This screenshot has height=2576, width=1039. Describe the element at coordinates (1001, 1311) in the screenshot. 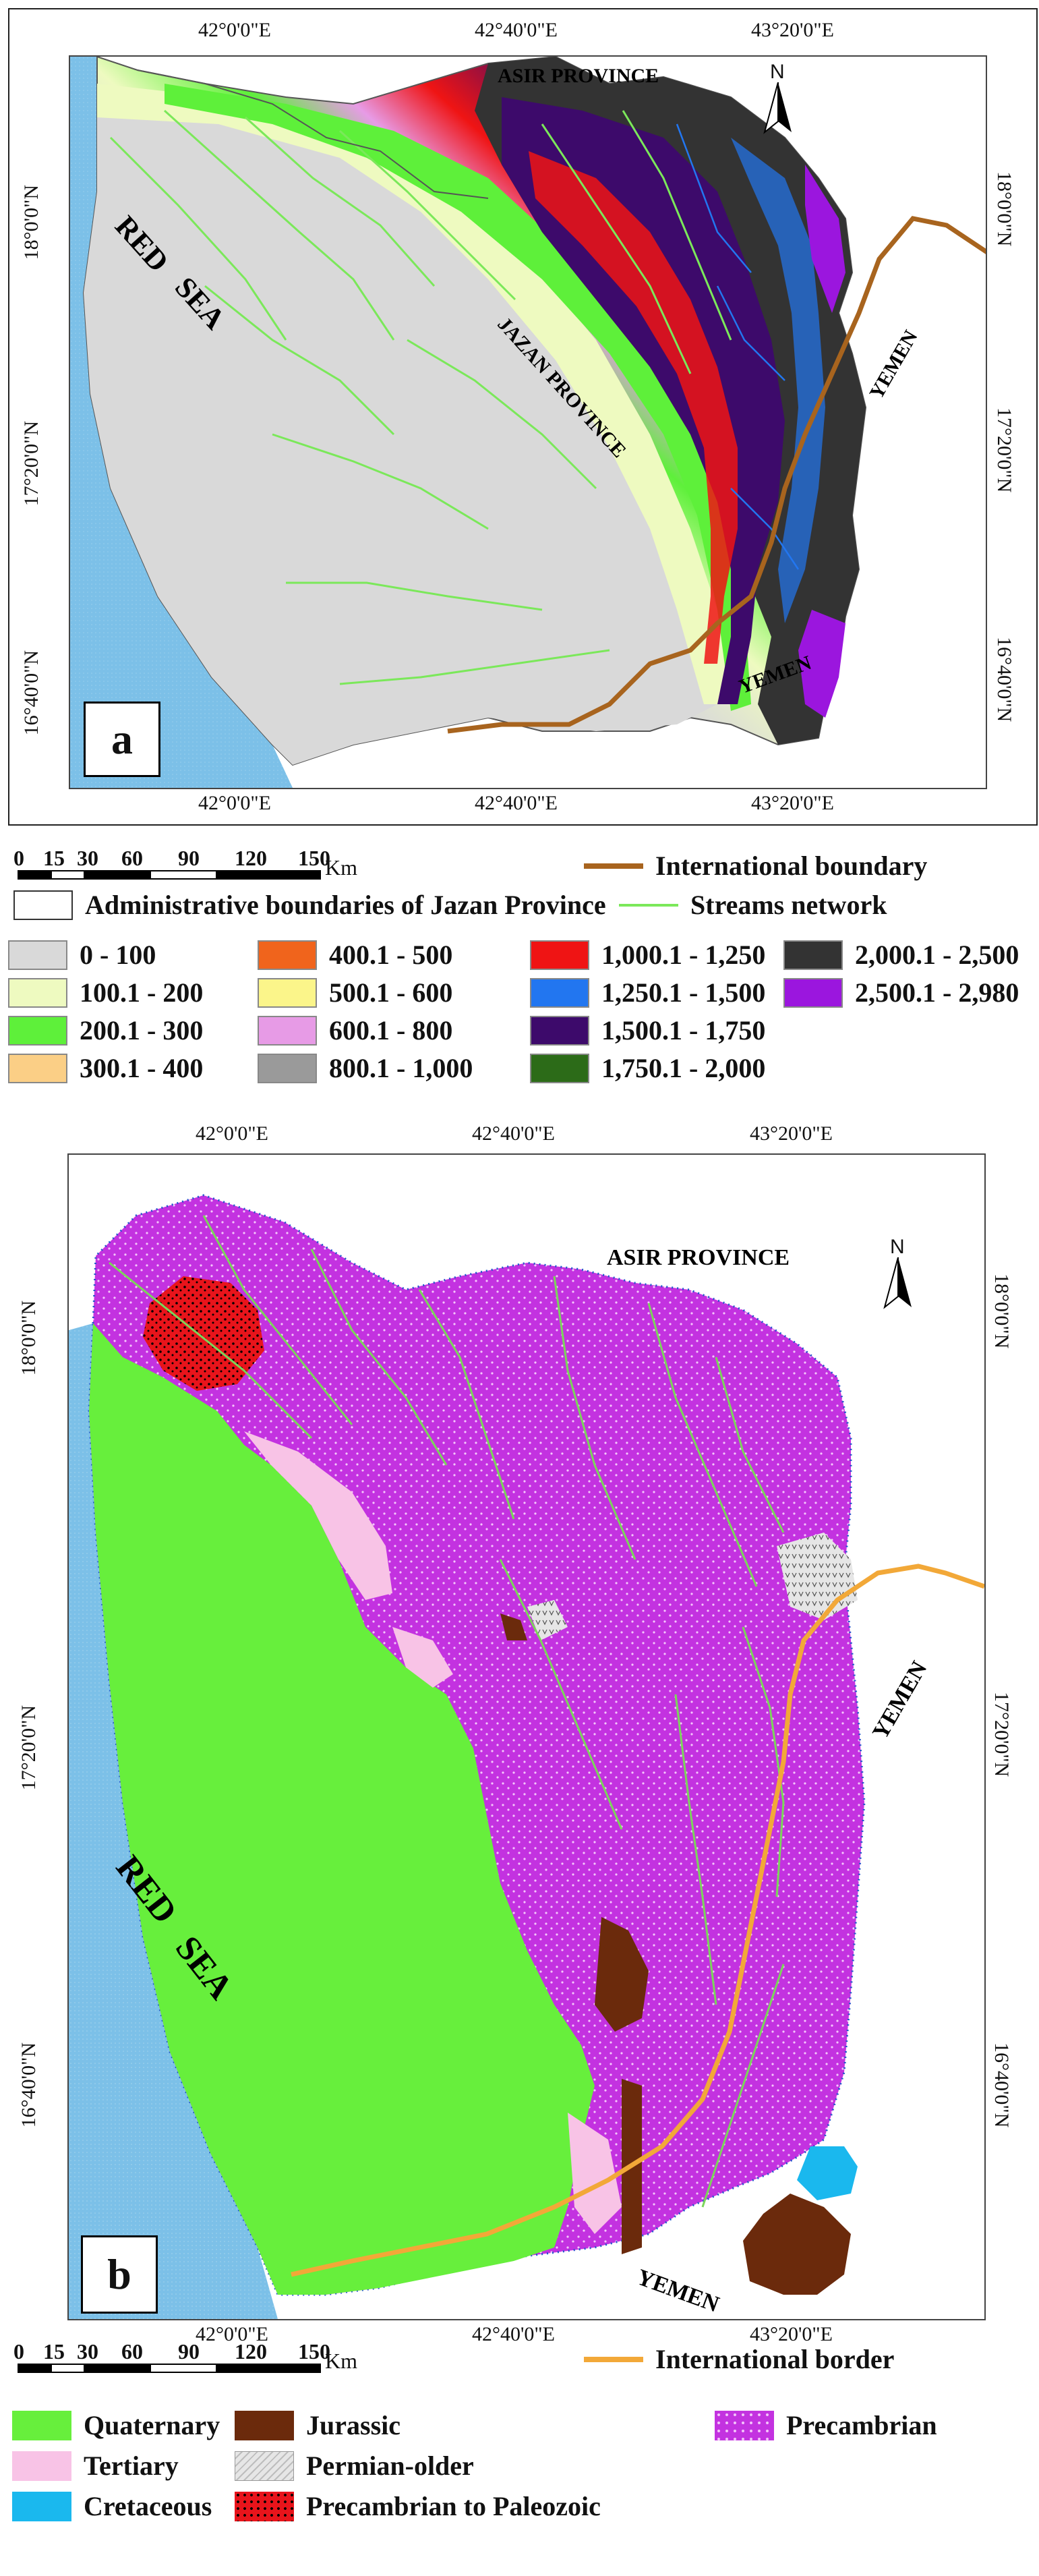

I see `map-b-right-tick: 18°0'0"N` at that location.